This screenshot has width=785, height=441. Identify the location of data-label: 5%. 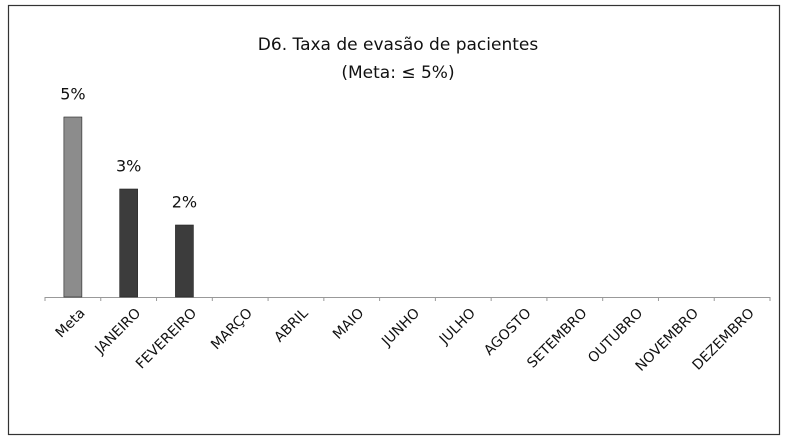
(72, 94).